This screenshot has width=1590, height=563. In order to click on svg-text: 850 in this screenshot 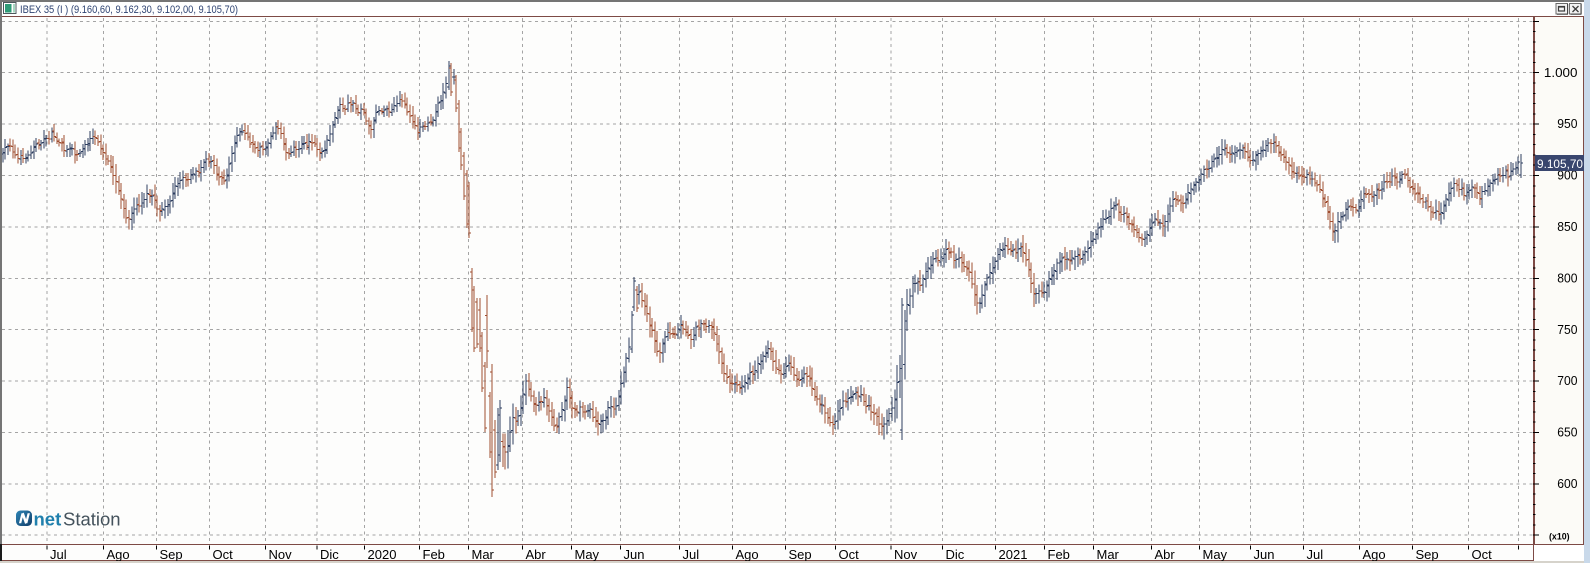, I will do `click(1567, 226)`.